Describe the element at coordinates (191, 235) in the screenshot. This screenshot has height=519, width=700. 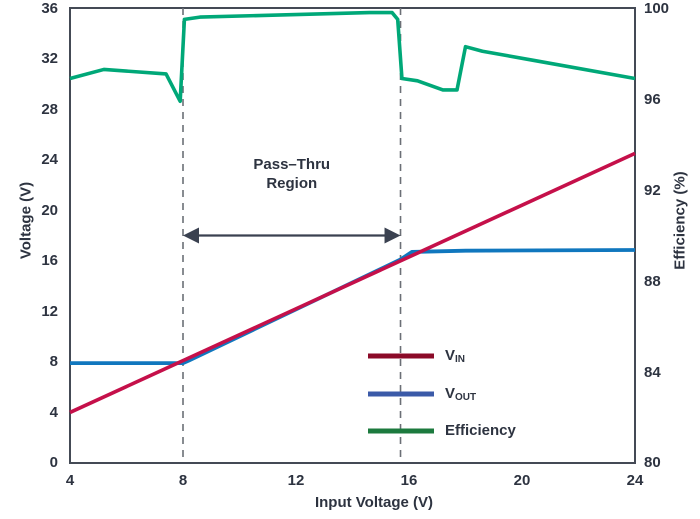
I see `pass-thru-arrowhead-left` at that location.